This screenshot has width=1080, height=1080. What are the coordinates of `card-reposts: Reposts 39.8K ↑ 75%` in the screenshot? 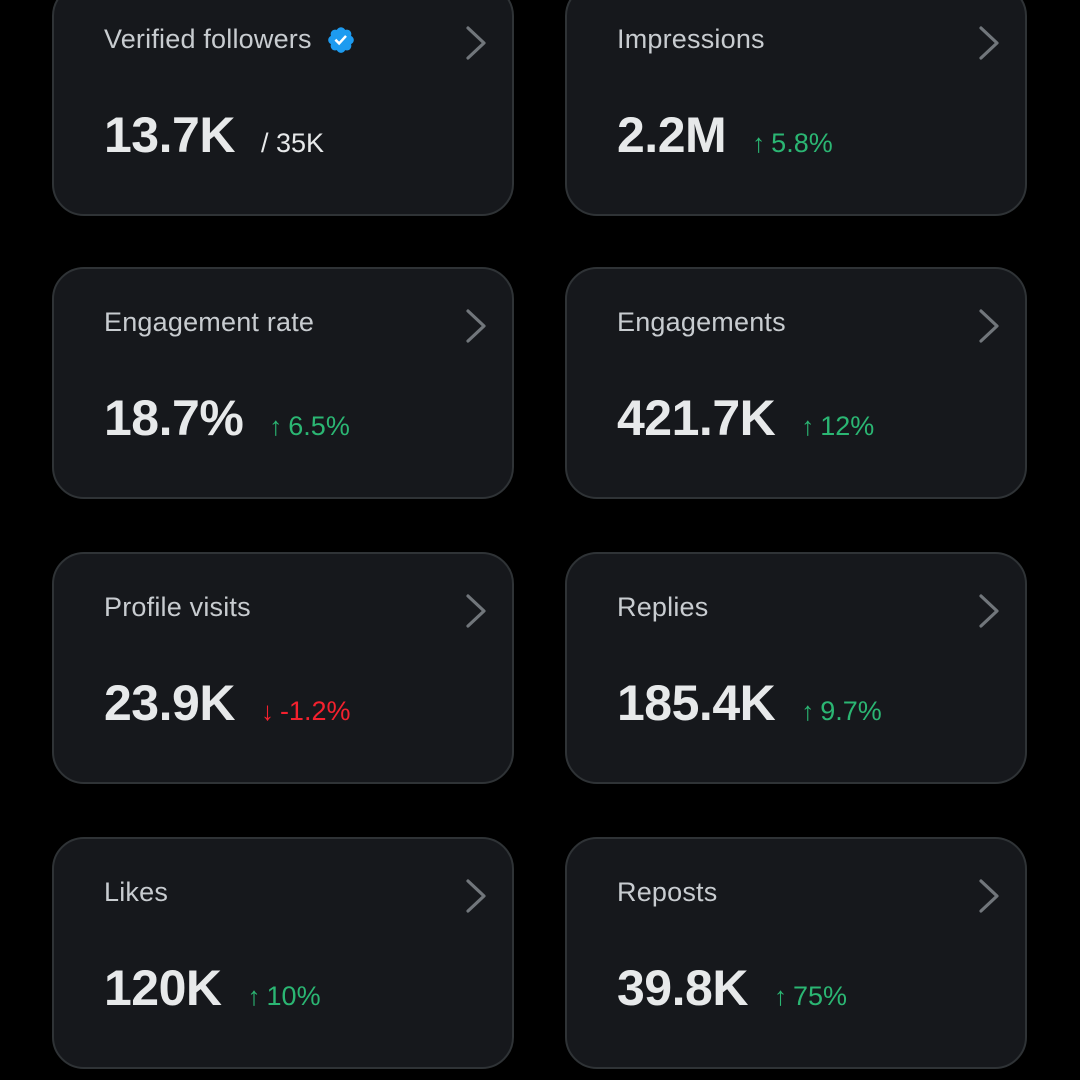 It's located at (796, 953).